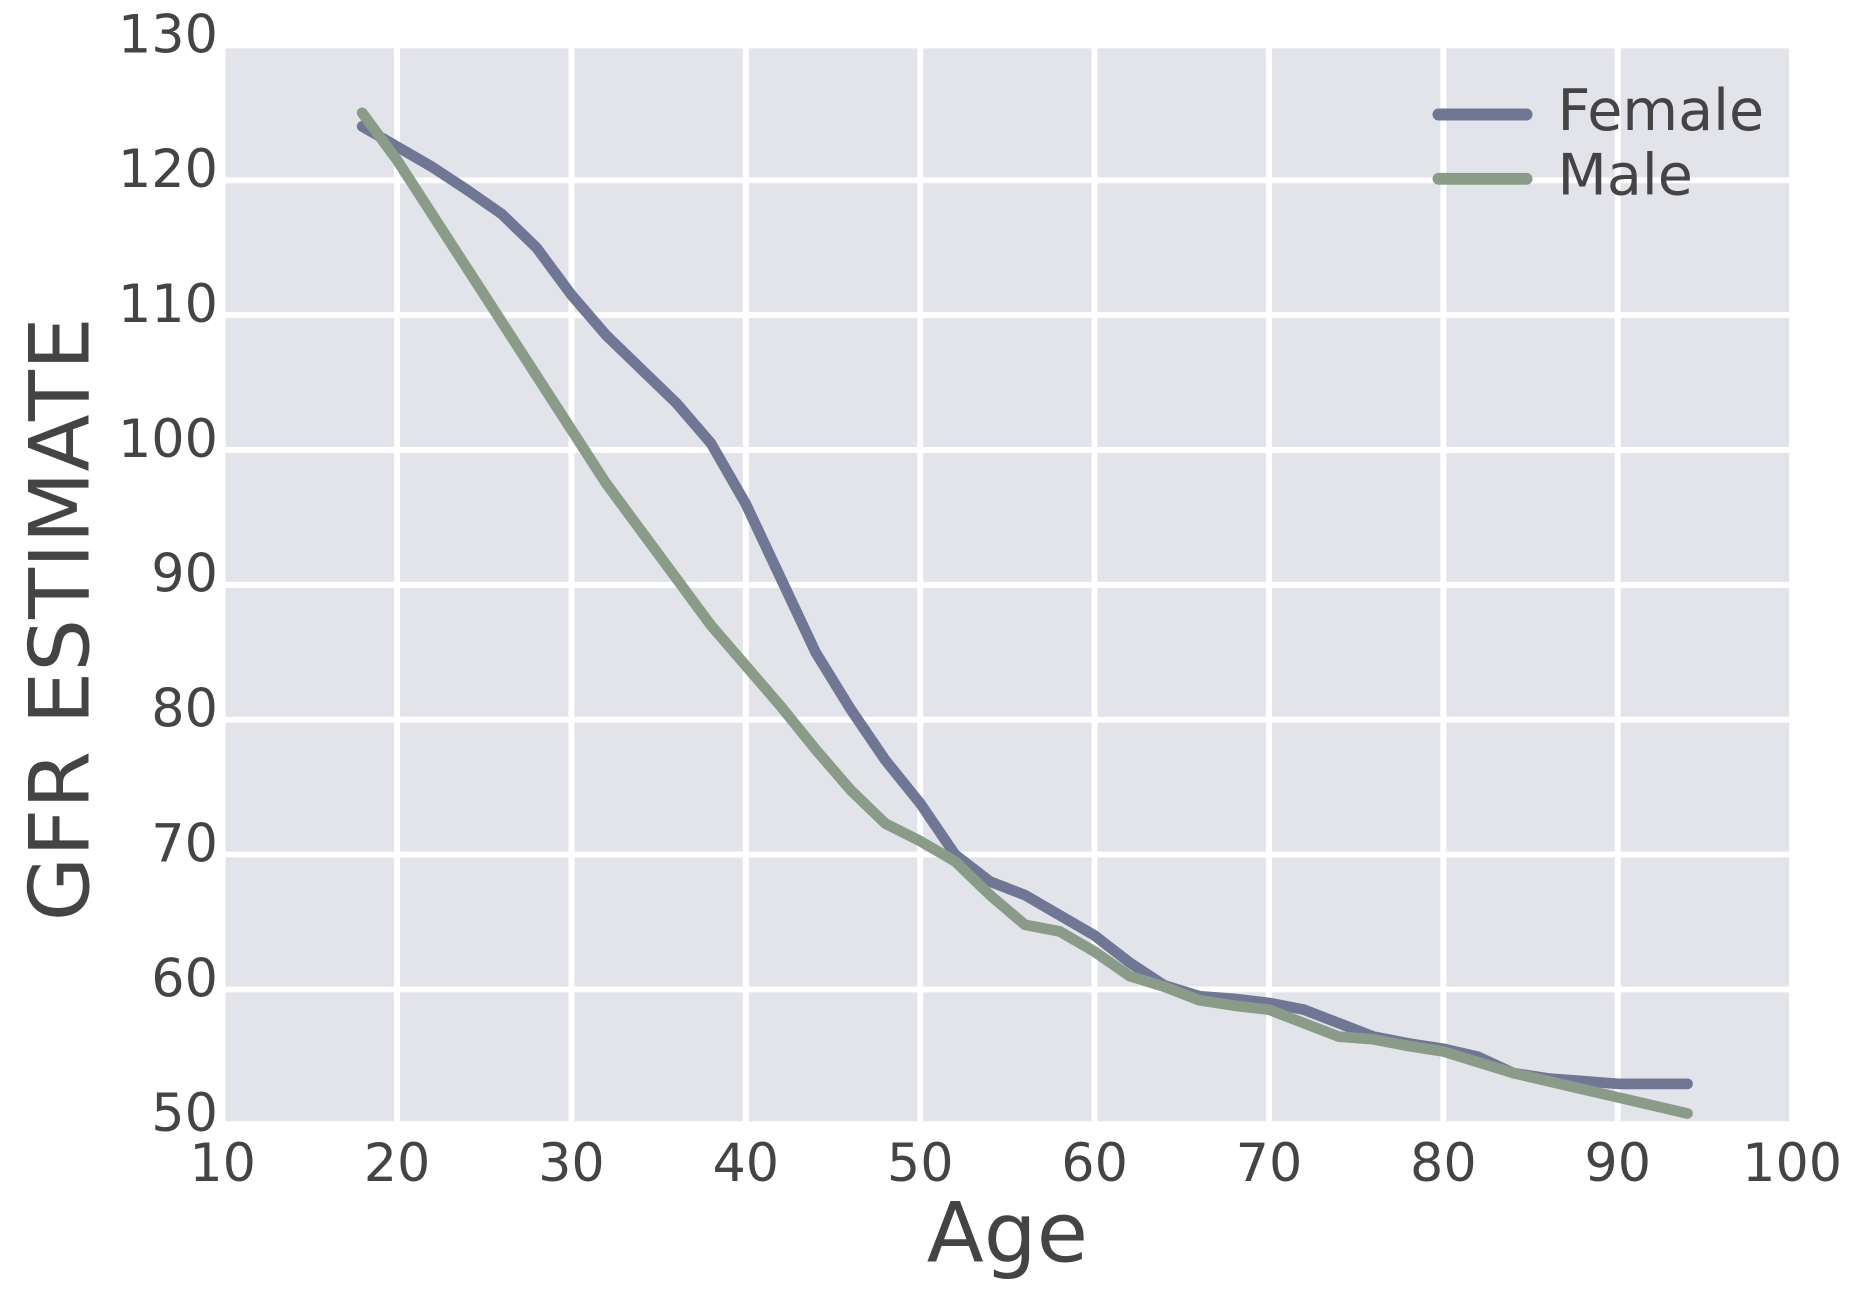 The image size is (1860, 1290). Describe the element at coordinates (1617, 1163) in the screenshot. I see `x-tick-label: 90` at that location.